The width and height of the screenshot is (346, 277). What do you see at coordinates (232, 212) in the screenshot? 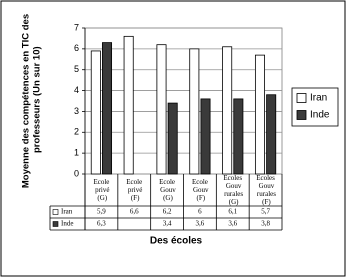
I see `data-label: 6,1` at bounding box center [232, 212].